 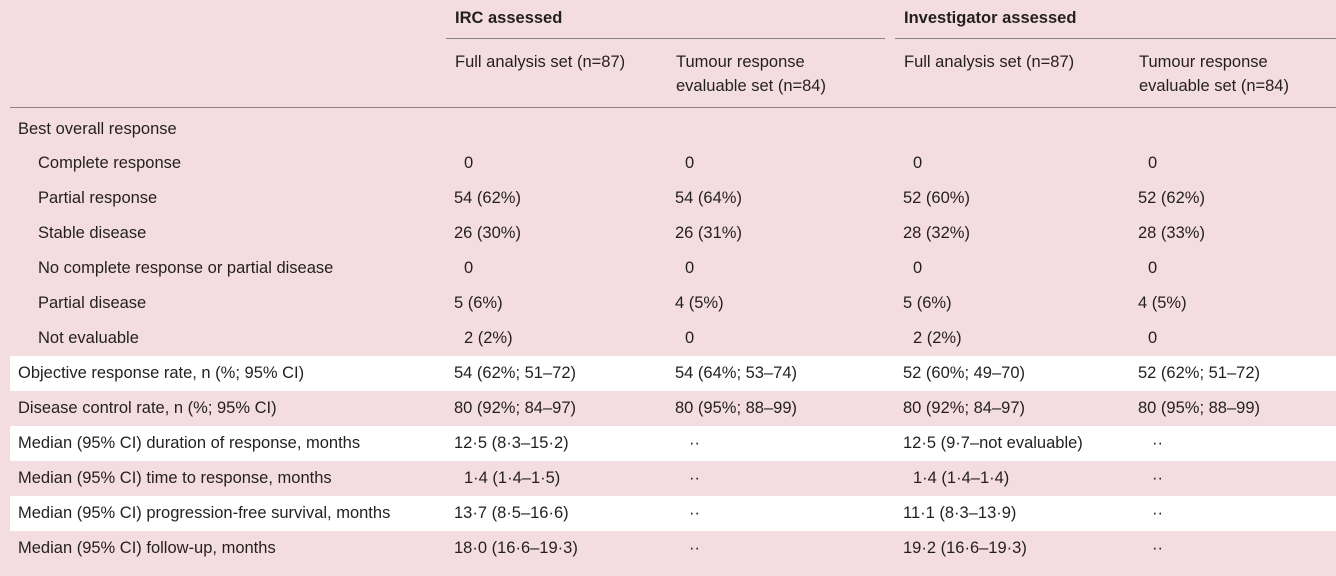 I want to click on row-label: Complete response, so click(x=110, y=163).